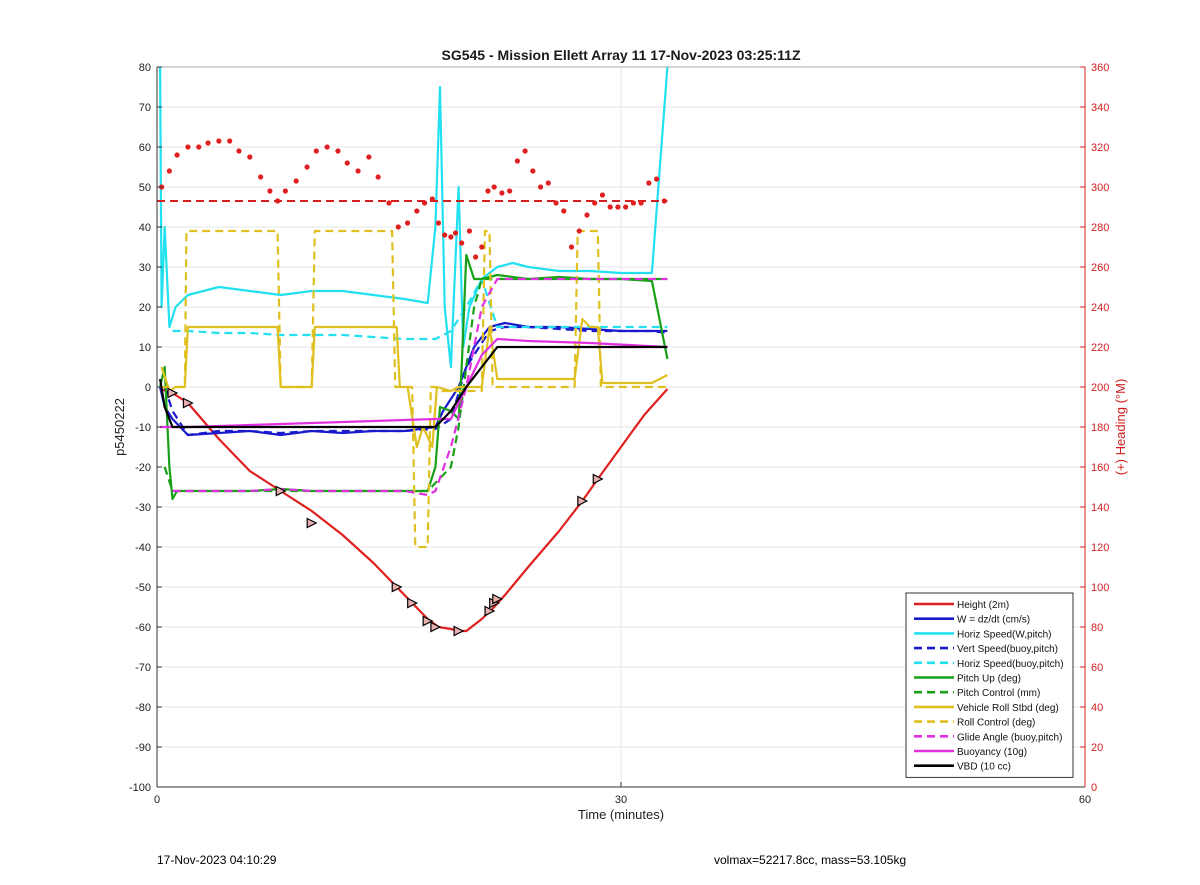 The height and width of the screenshot is (885, 1200). Describe the element at coordinates (145, 308) in the screenshot. I see `y-tick-label: 20` at that location.